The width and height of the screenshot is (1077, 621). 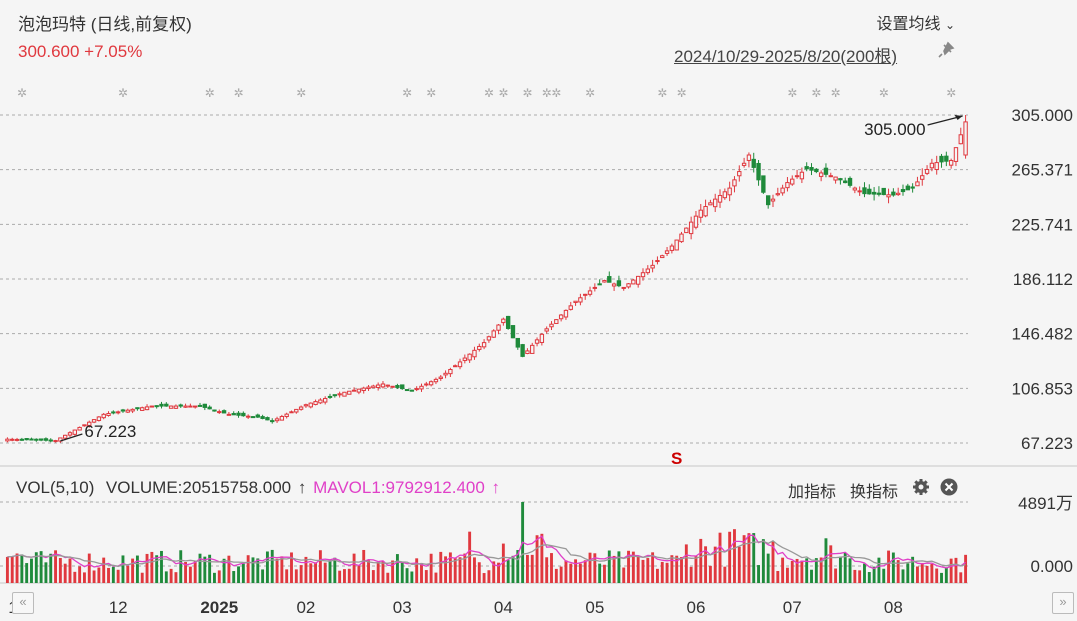 What do you see at coordinates (80, 51) in the screenshot?
I see `price-change: 300.600 +7.05%` at bounding box center [80, 51].